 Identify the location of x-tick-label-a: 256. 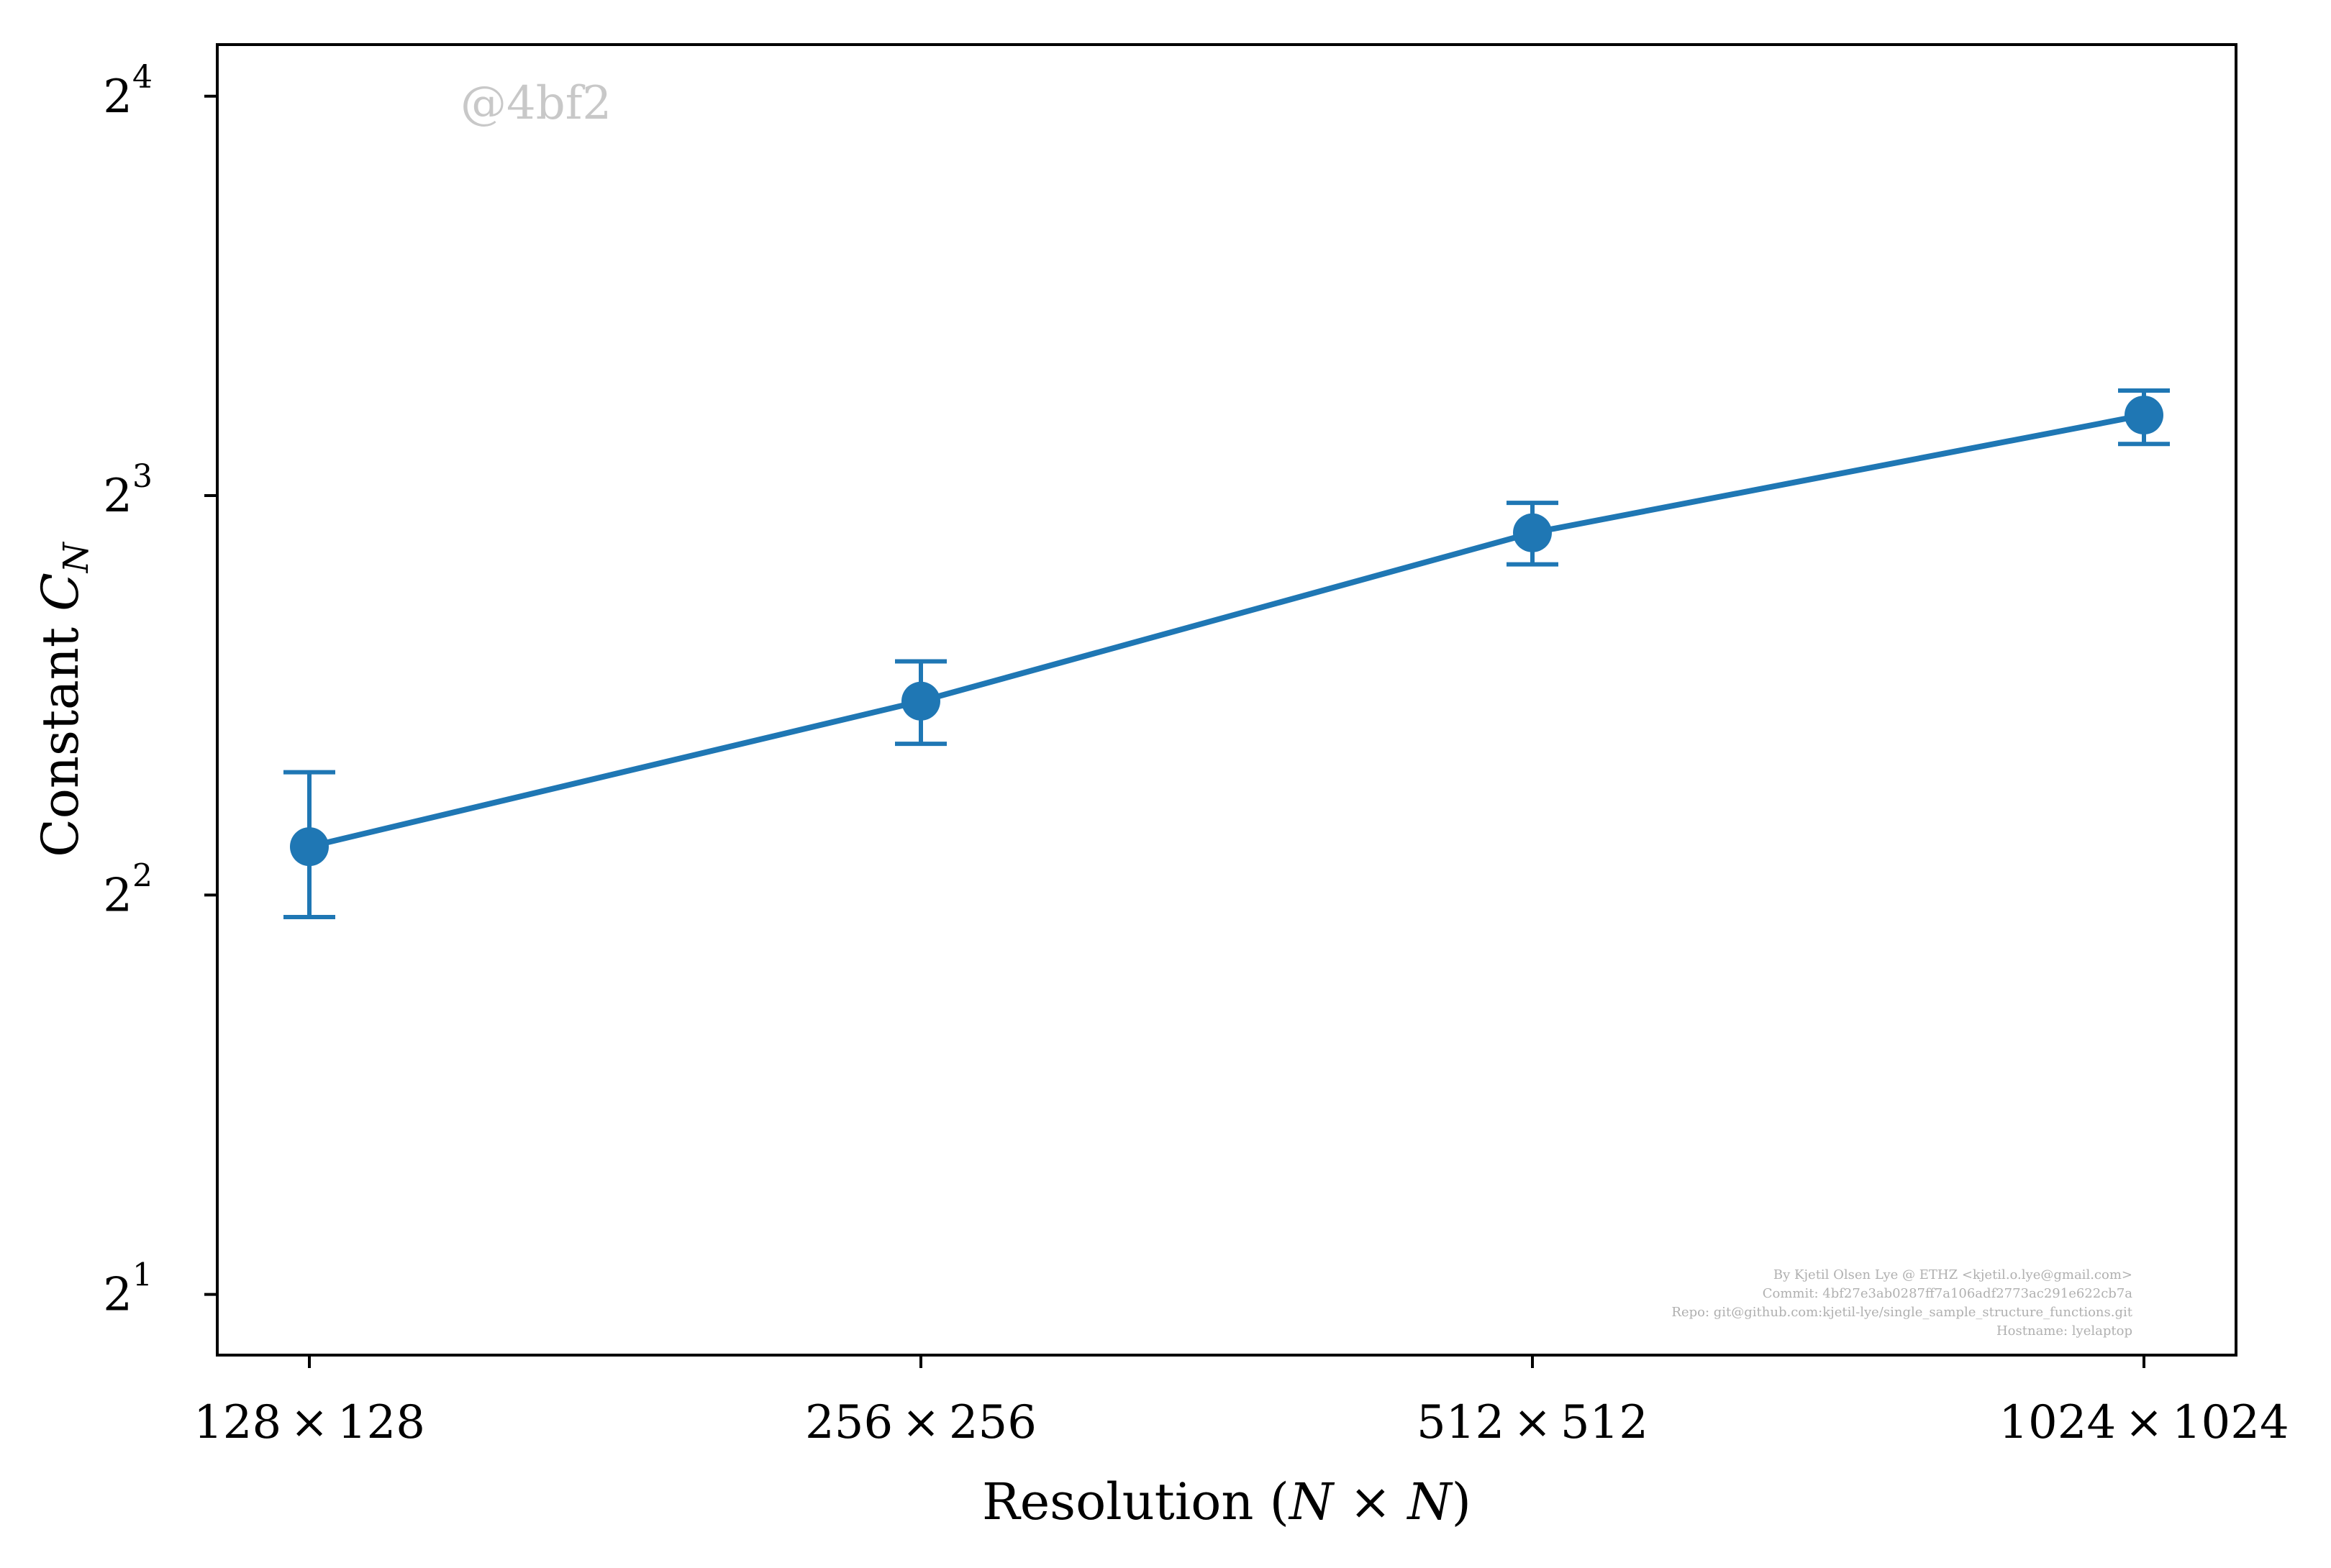
(849, 1422).